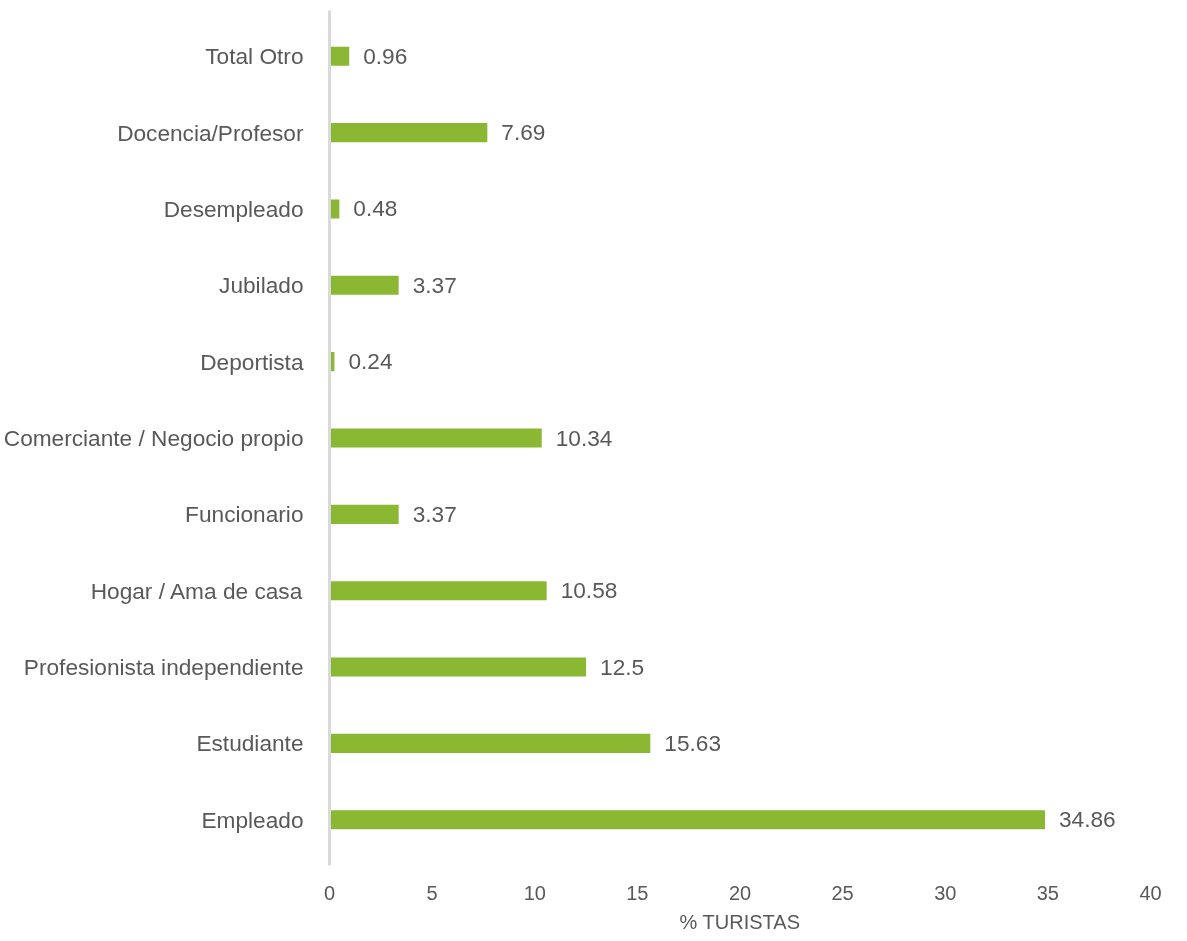 The image size is (1187, 941). Describe the element at coordinates (329, 892) in the screenshot. I see `x-tick-label: 0` at that location.